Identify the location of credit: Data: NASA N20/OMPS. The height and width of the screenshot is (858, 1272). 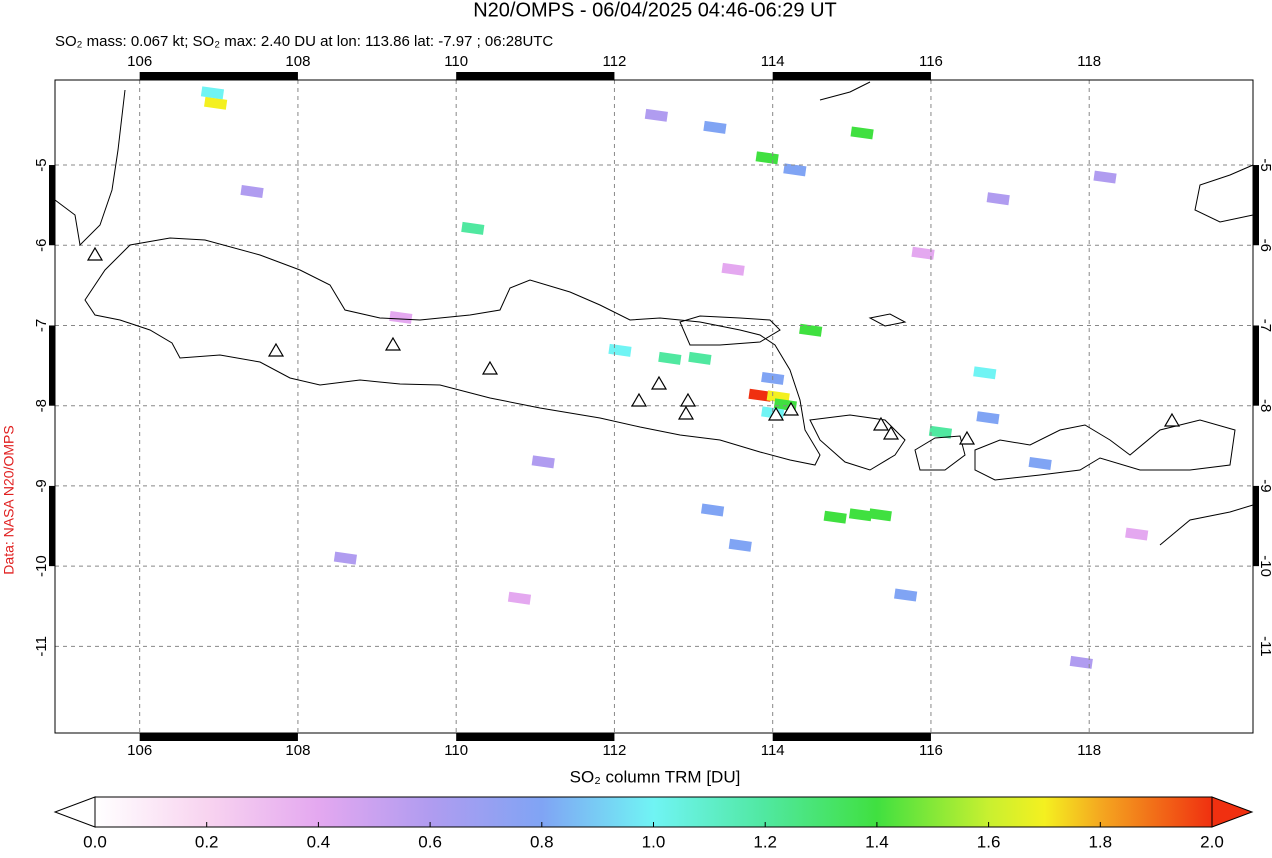
(9, 499).